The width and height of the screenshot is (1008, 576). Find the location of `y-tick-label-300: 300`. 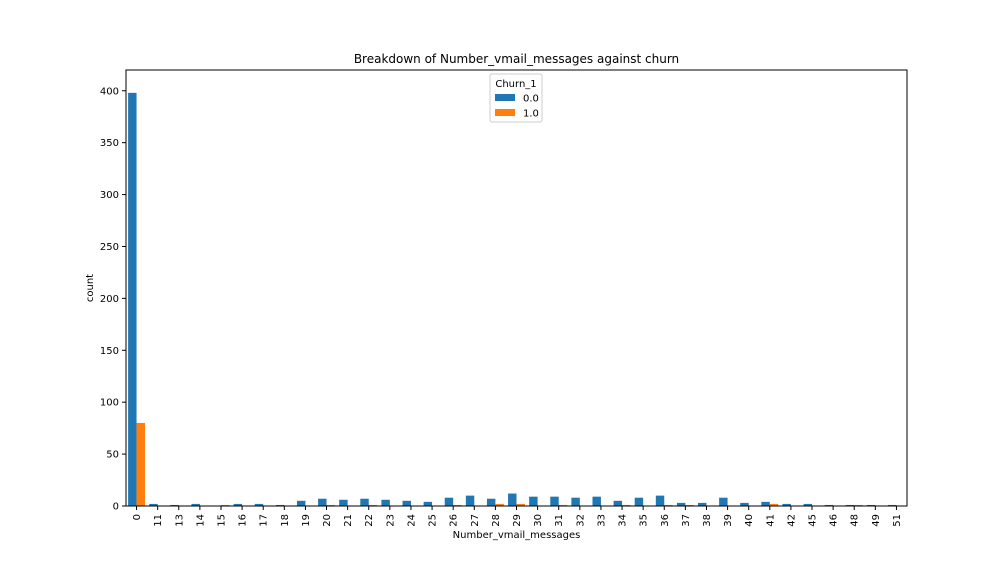

y-tick-label-300: 300 is located at coordinates (109, 195).